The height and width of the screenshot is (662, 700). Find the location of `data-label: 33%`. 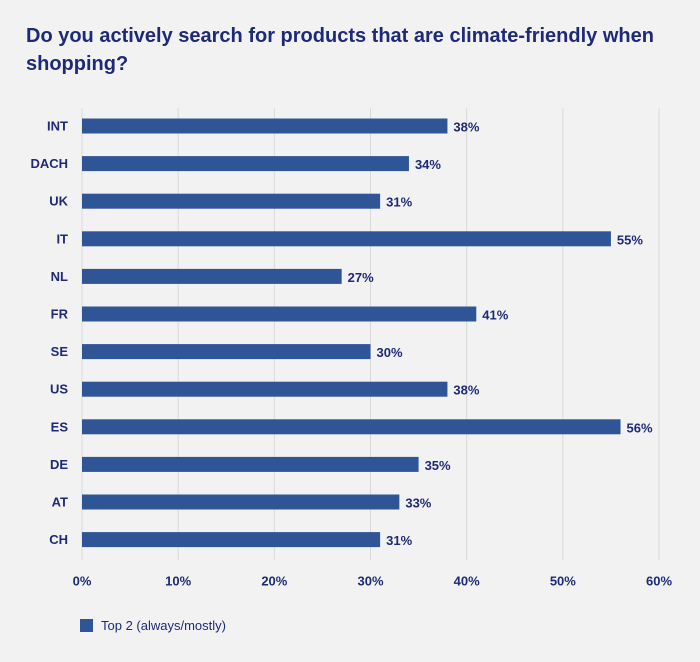

data-label: 33% is located at coordinates (418, 503).